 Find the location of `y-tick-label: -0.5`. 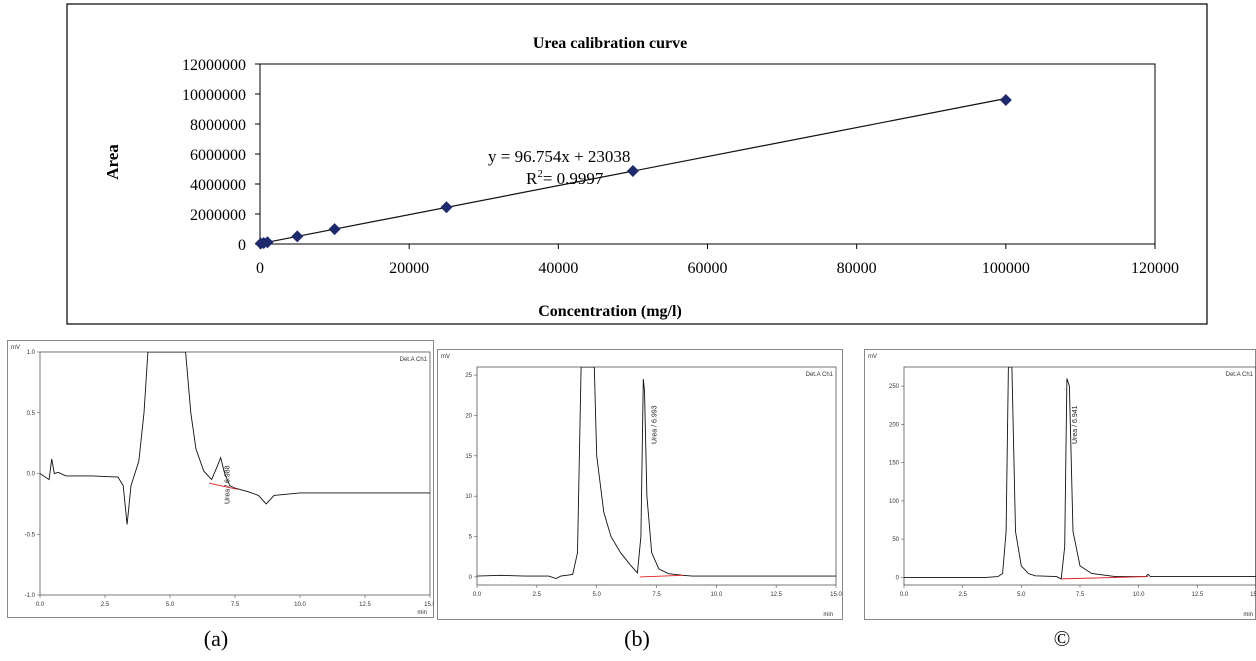

y-tick-label: -0.5 is located at coordinates (30, 535).